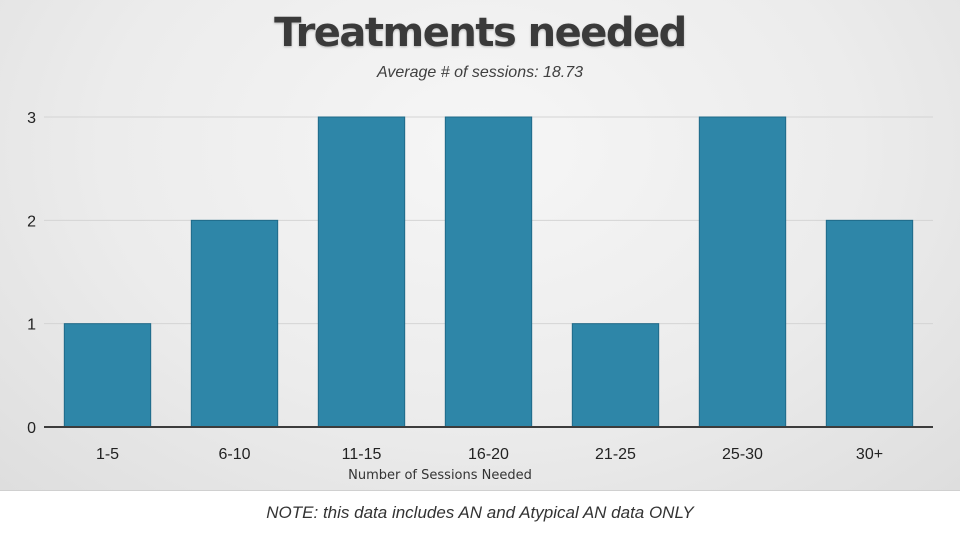 This screenshot has width=960, height=540. What do you see at coordinates (31, 221) in the screenshot?
I see `y-tick-label: 2` at bounding box center [31, 221].